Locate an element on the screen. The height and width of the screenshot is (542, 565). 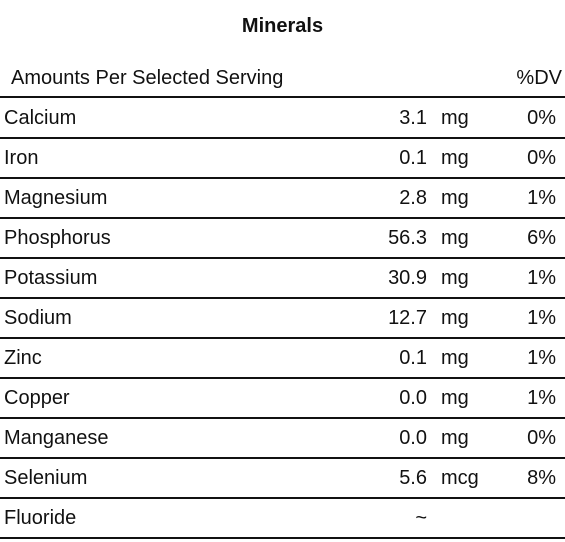
table-row: Phosphorus 56.3 mg 6% is located at coordinates (282, 239).